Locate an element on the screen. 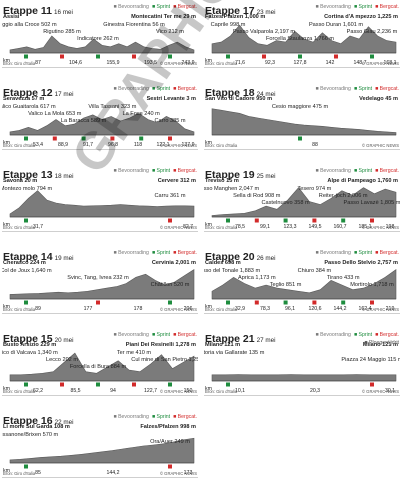 Image resolution: width=404 pixels, height=498 pixels. km-tick: 149,5 is located at coordinates (315, 227).